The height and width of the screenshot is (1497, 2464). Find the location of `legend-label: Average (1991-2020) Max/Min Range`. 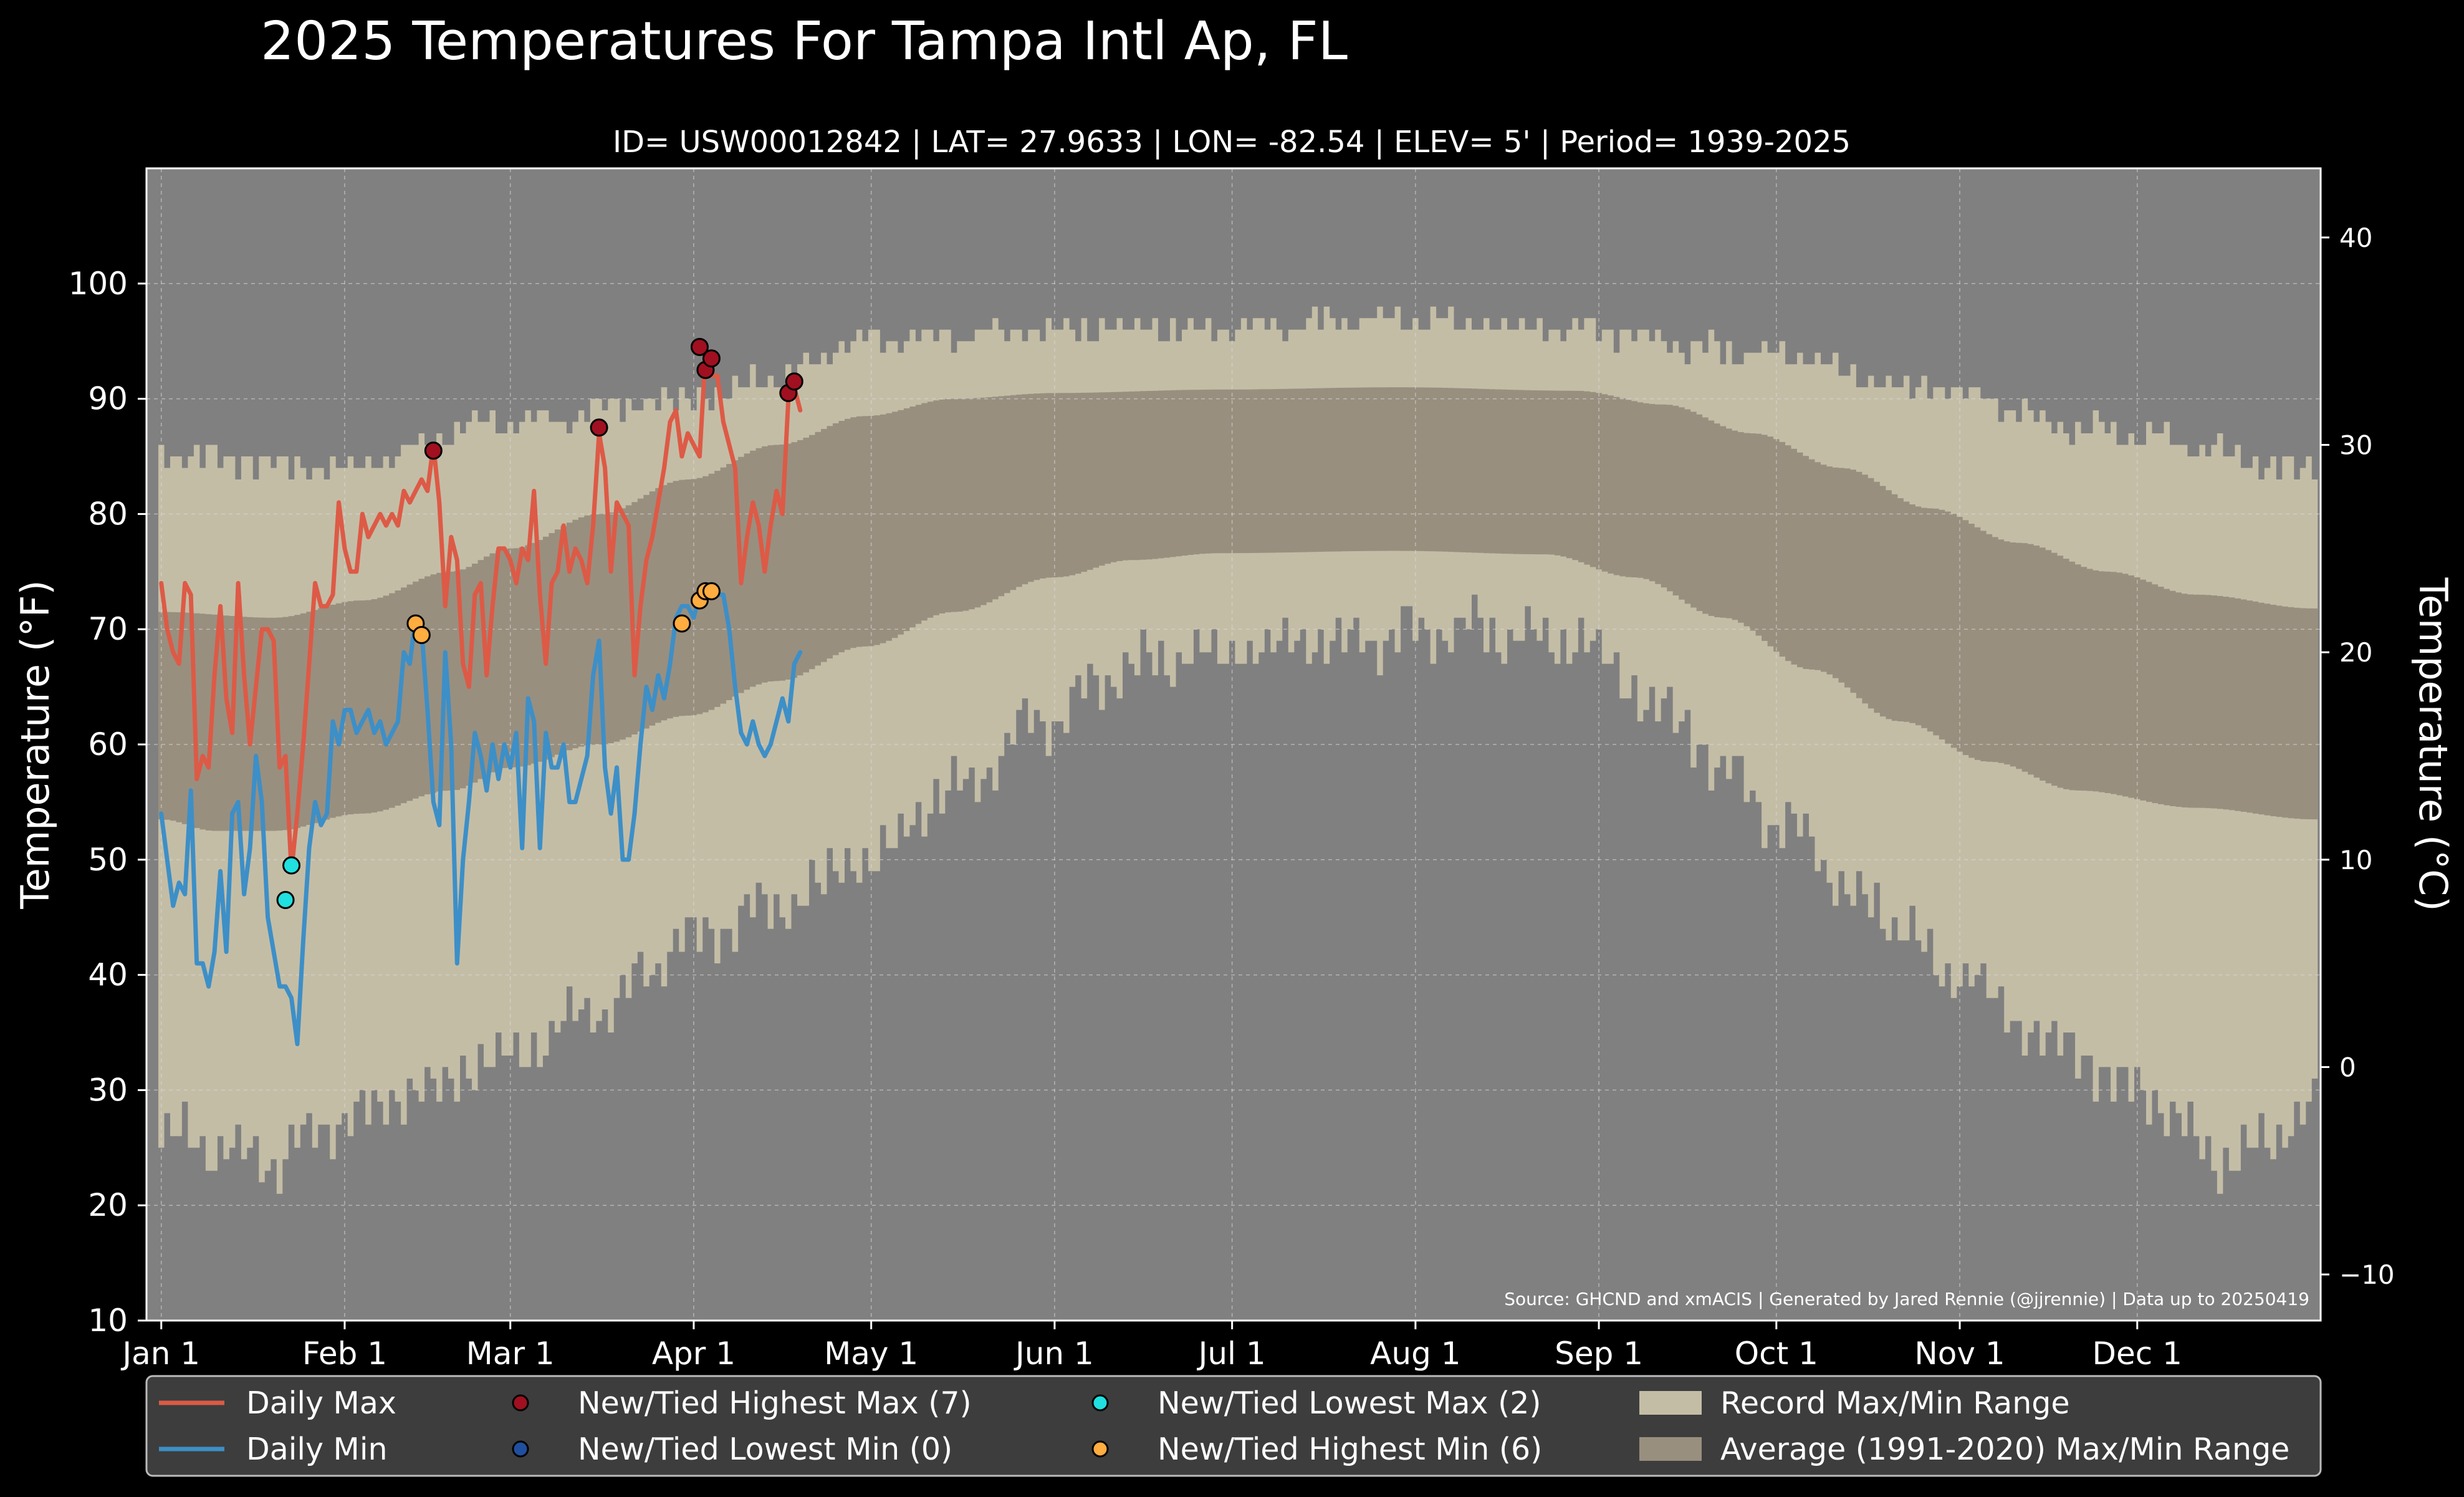

legend-label: Average (1991-2020) Max/Min Range is located at coordinates (2004, 1449).